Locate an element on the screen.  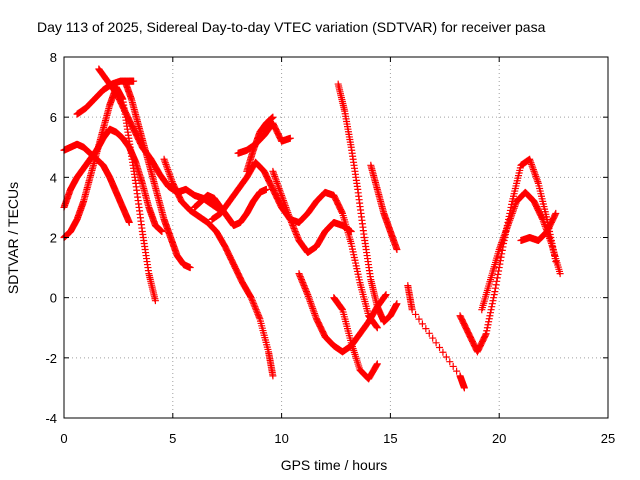
series-arc6 is located at coordinates (157, 174).